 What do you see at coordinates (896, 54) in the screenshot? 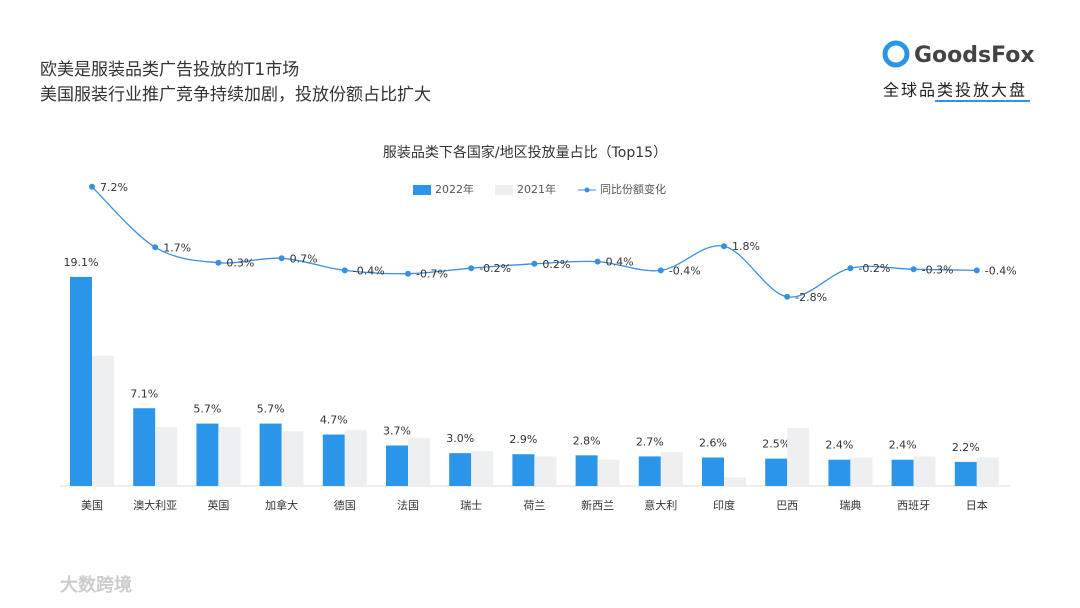
I see `logo-icon` at bounding box center [896, 54].